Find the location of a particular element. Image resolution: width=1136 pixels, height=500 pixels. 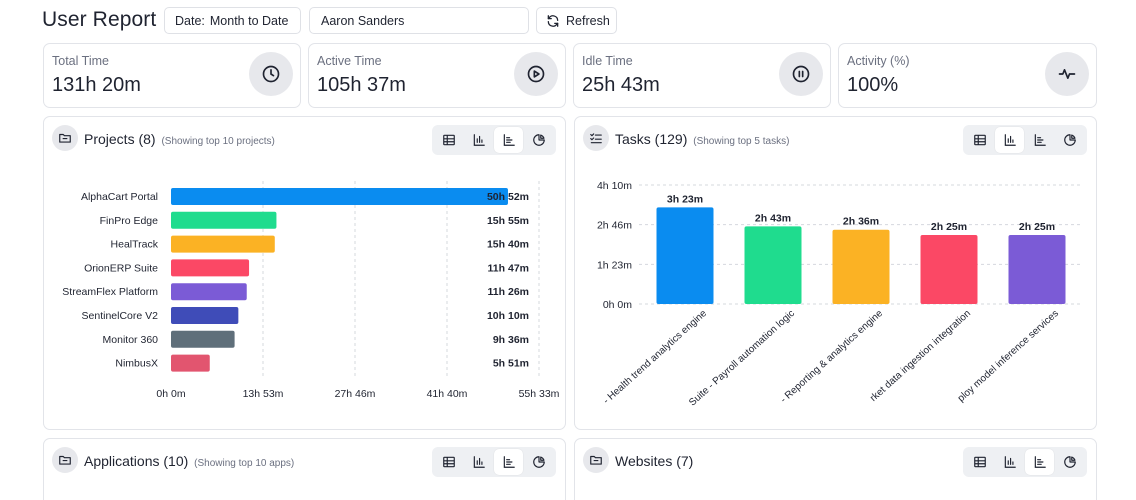

category-label: OrionERP Suite is located at coordinates (121, 268).